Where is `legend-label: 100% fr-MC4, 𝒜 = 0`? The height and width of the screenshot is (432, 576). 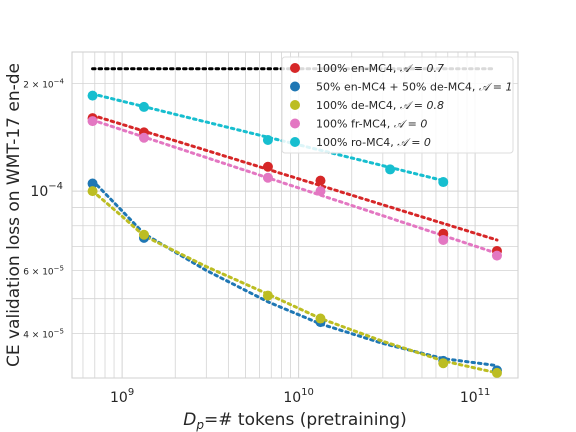
legend-label: 100% fr-MC4, 𝒜 = 0 is located at coordinates (371, 124).